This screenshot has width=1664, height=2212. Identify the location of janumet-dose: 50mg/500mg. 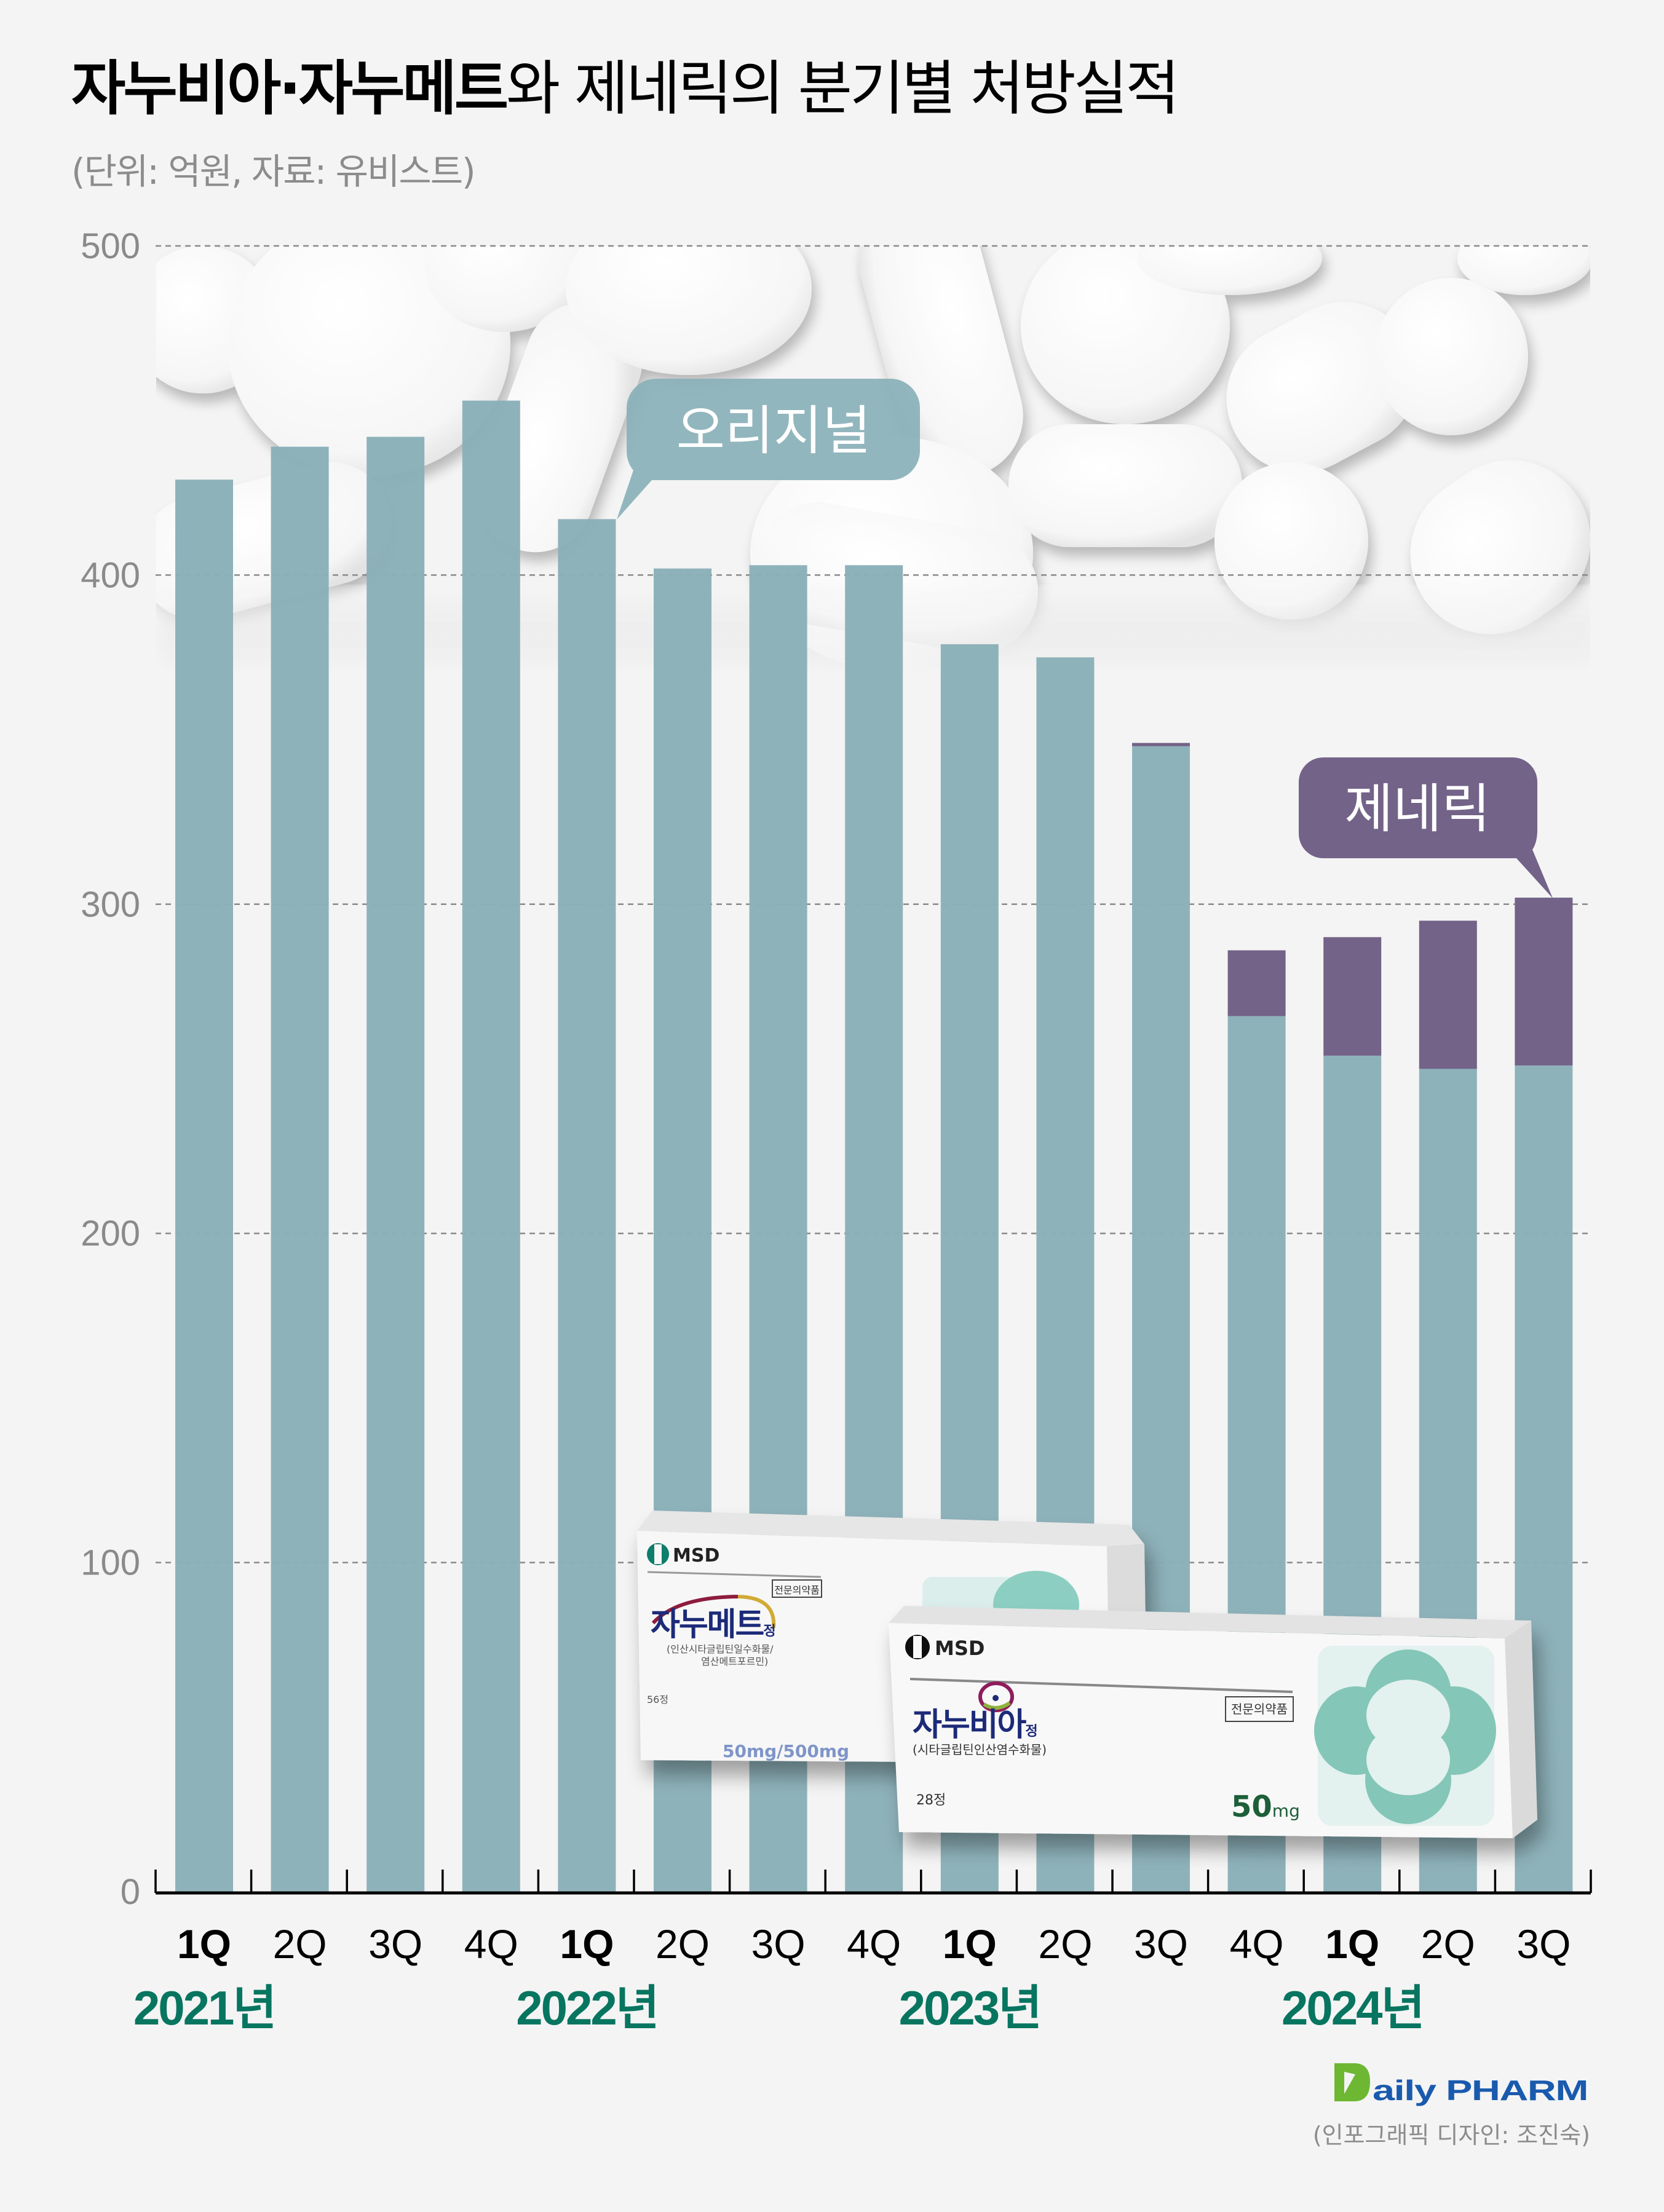
(786, 1751).